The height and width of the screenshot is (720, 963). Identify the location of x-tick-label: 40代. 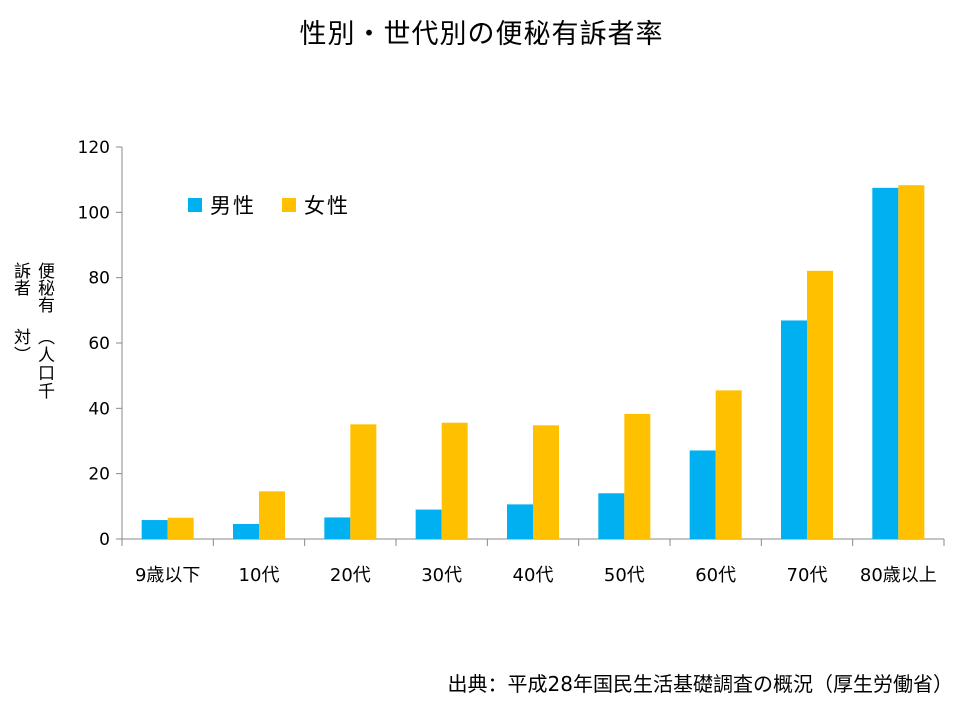
(533, 575).